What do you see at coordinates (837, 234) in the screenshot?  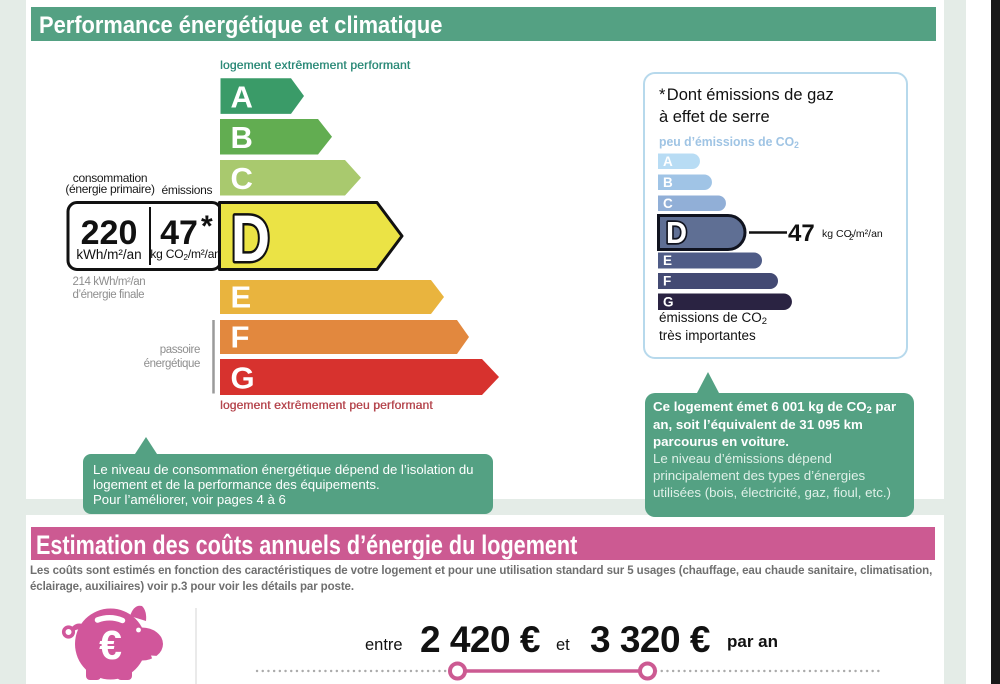 I see `svg-text: kg CO` at bounding box center [837, 234].